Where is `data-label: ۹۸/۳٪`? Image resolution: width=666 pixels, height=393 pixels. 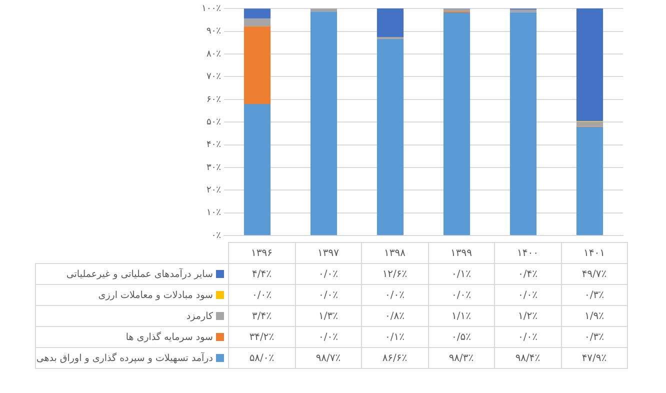
data-label: ۹۸/۳٪ is located at coordinates (461, 358).